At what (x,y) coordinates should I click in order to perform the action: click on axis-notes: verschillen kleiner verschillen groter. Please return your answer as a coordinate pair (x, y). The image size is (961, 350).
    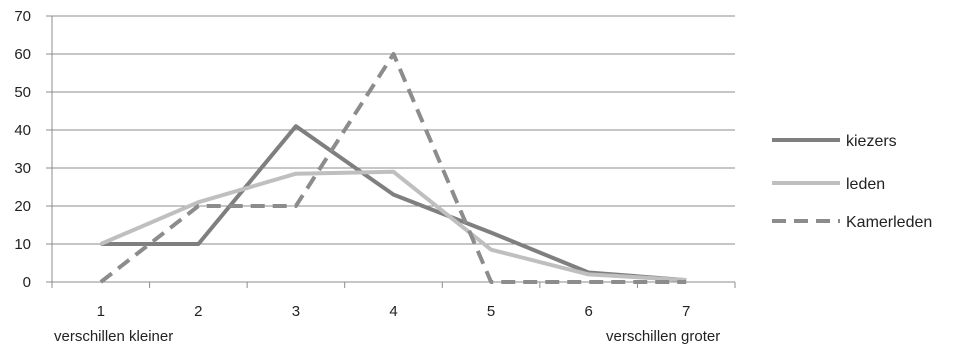
    Looking at the image, I should click on (387, 336).